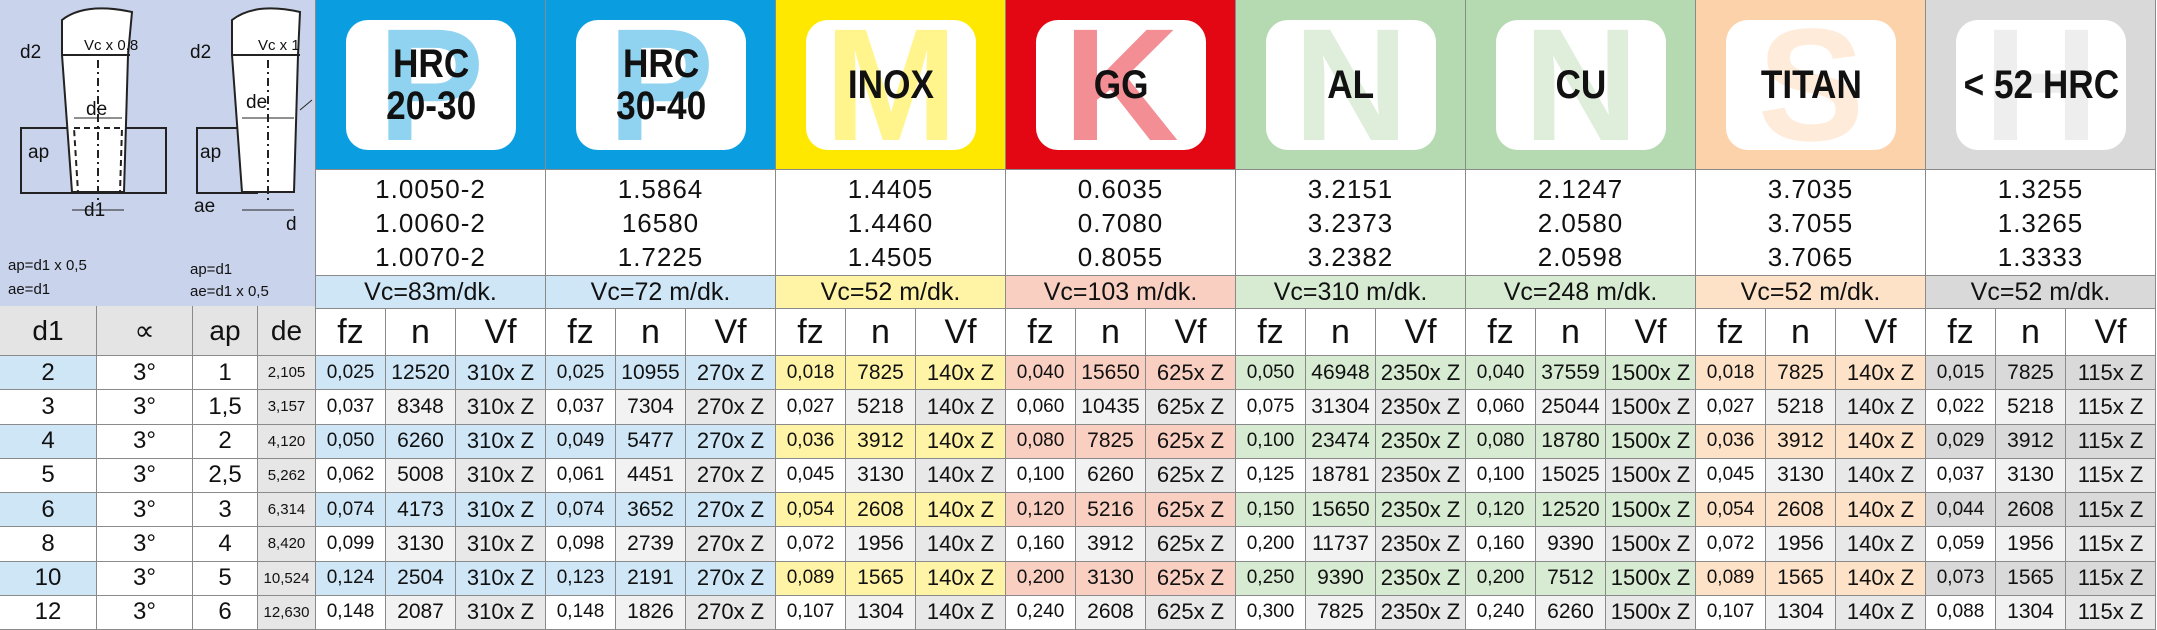  What do you see at coordinates (1341, 407) in the screenshot?
I see `spindle-speed: 31304` at bounding box center [1341, 407].